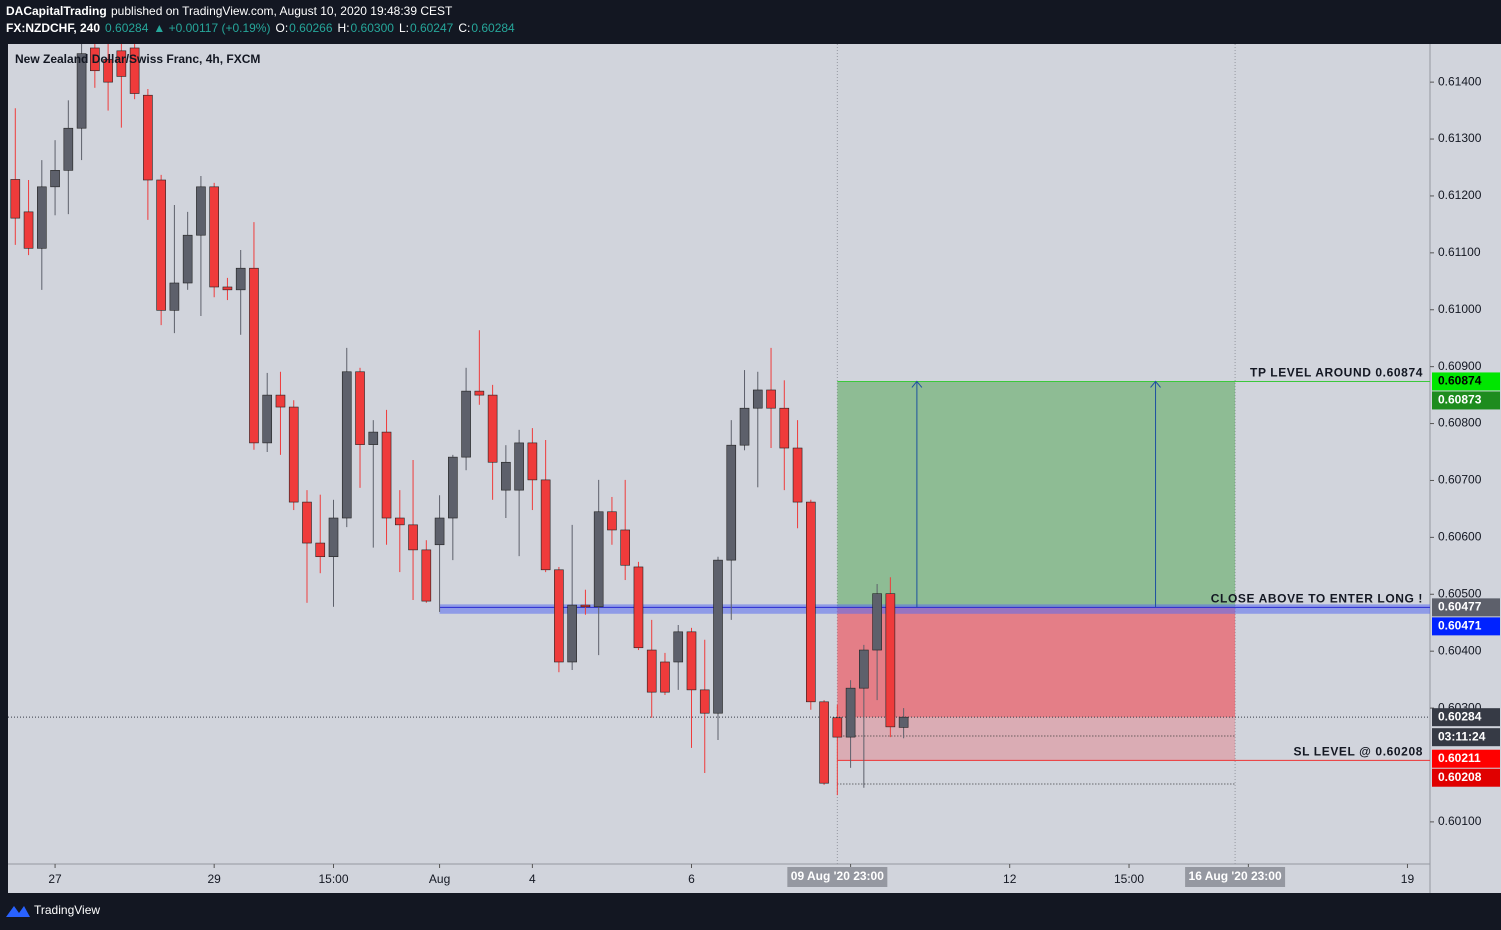  I want to click on chart-title: New Zealand Dollar/Swiss Franc, 4h, FXCM, so click(137, 59).